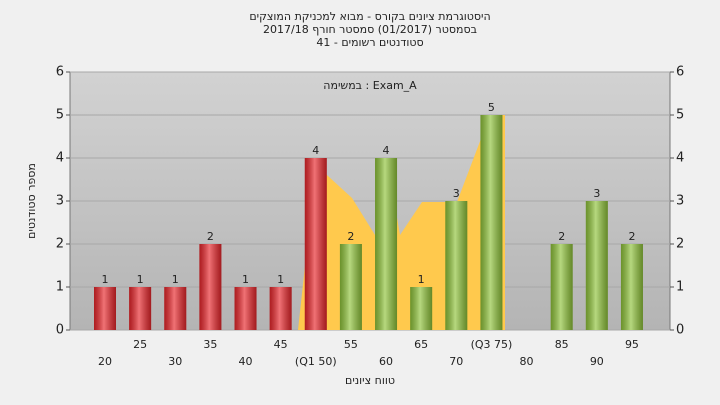  I want to click on y2-tick-label: 0, so click(680, 330).